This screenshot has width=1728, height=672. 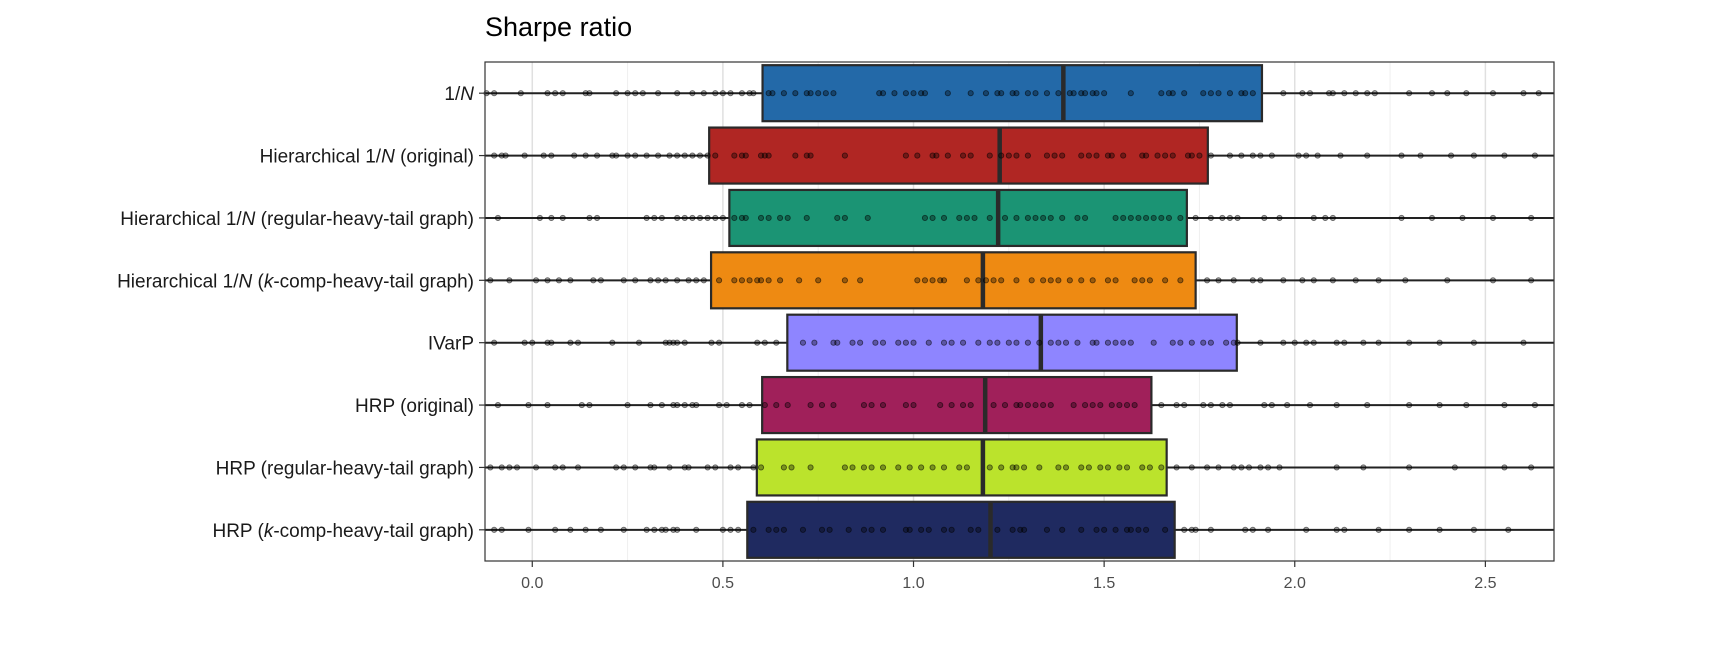 I want to click on y-label-part: IVarP, so click(x=451, y=344).